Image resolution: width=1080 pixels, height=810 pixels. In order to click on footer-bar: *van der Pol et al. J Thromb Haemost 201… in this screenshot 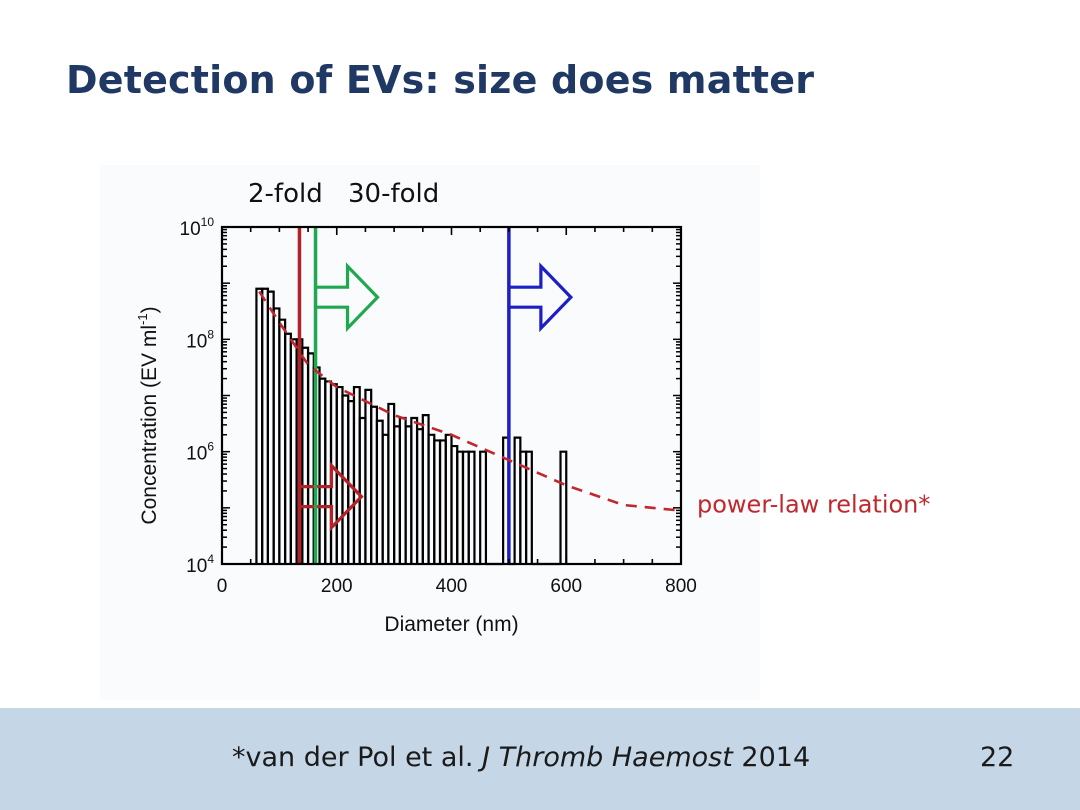, I will do `click(540, 759)`.